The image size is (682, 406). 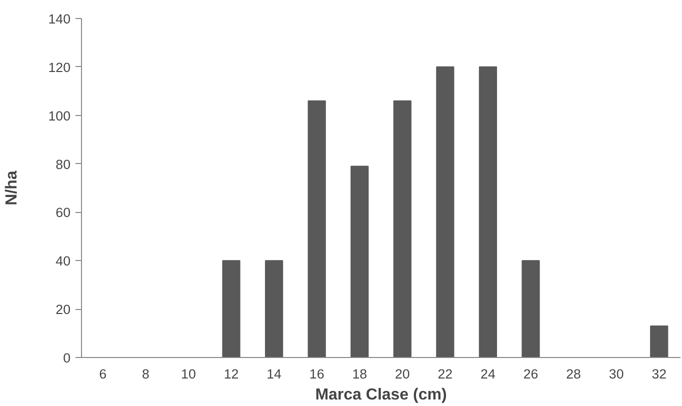 I want to click on x-axis-title: Marca Clase (cm), so click(x=381, y=395).